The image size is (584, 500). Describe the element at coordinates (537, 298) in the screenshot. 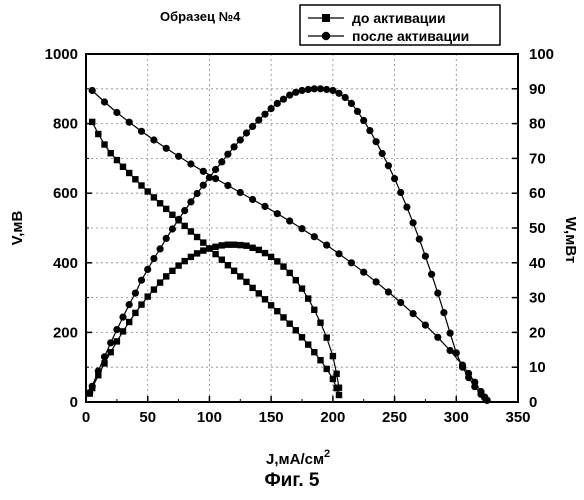

I see `y-right-tick-label: 30` at that location.